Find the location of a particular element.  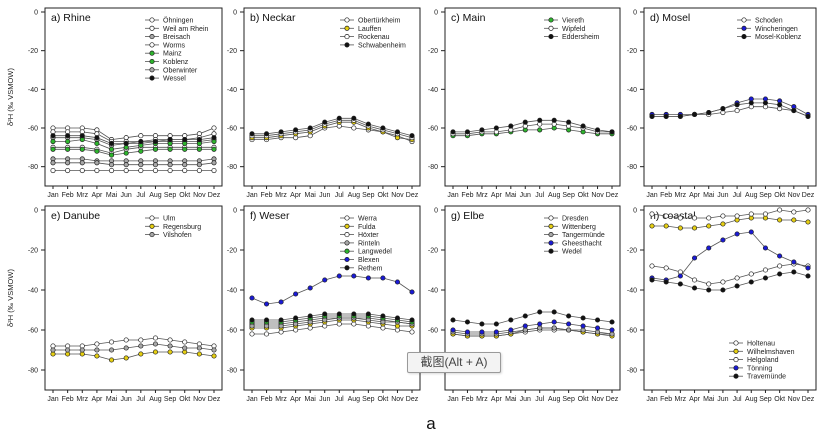

legend-entry: Wedel is located at coordinates (572, 252).